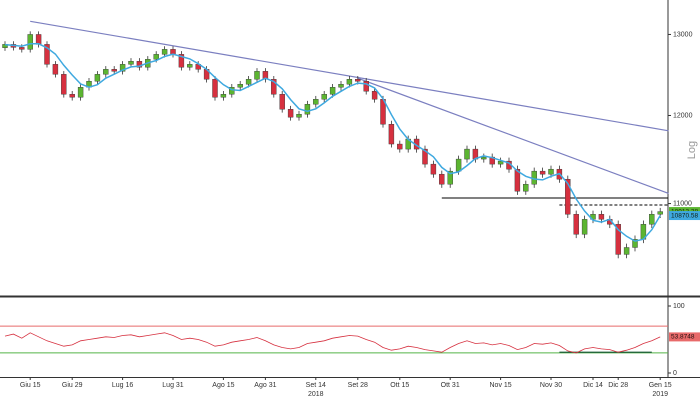  I want to click on x-tick-label: Dic 14, so click(593, 385).